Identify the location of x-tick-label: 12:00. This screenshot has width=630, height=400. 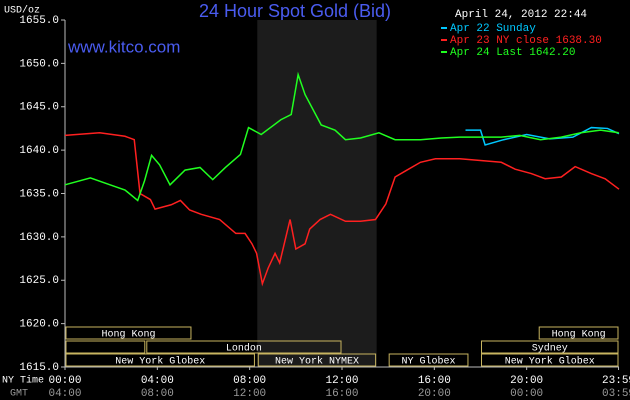
(341, 381).